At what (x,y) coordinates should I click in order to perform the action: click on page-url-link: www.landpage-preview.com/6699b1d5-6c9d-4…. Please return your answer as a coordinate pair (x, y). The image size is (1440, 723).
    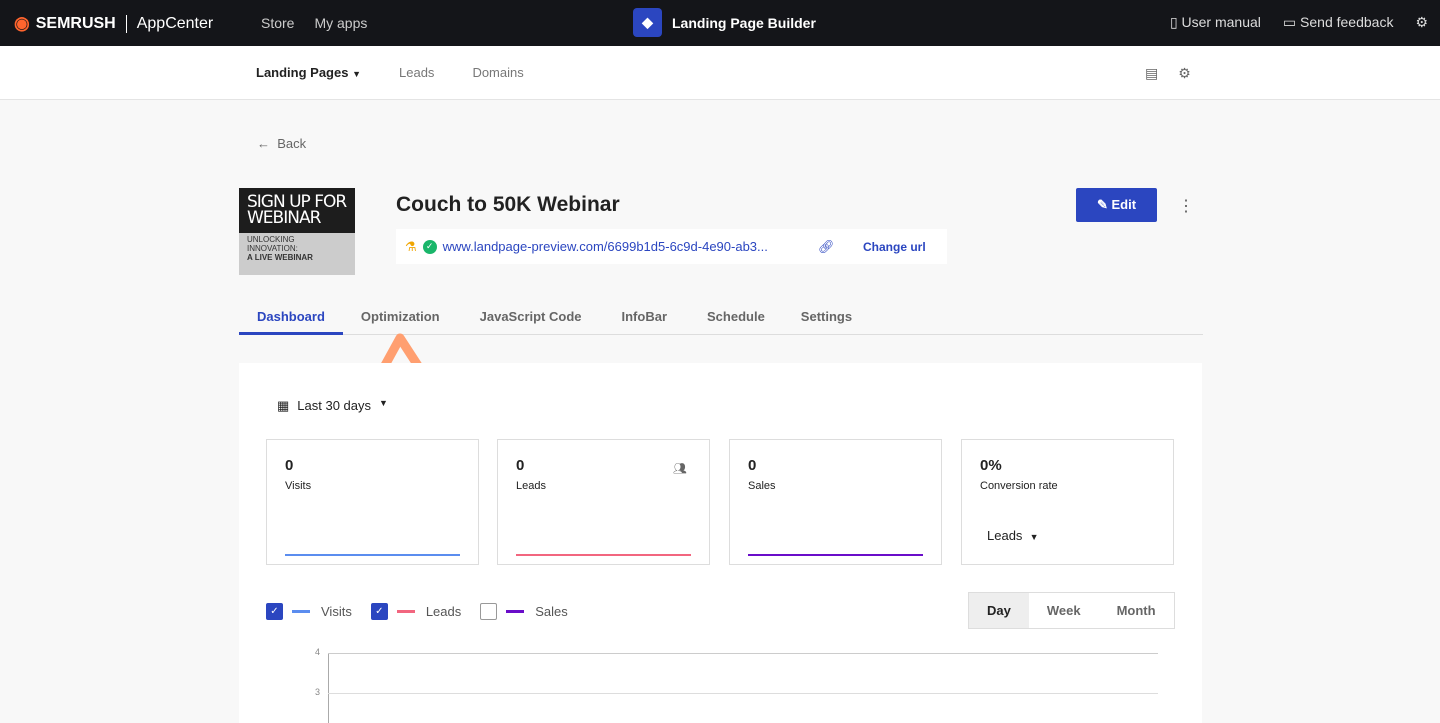
    Looking at the image, I should click on (605, 246).